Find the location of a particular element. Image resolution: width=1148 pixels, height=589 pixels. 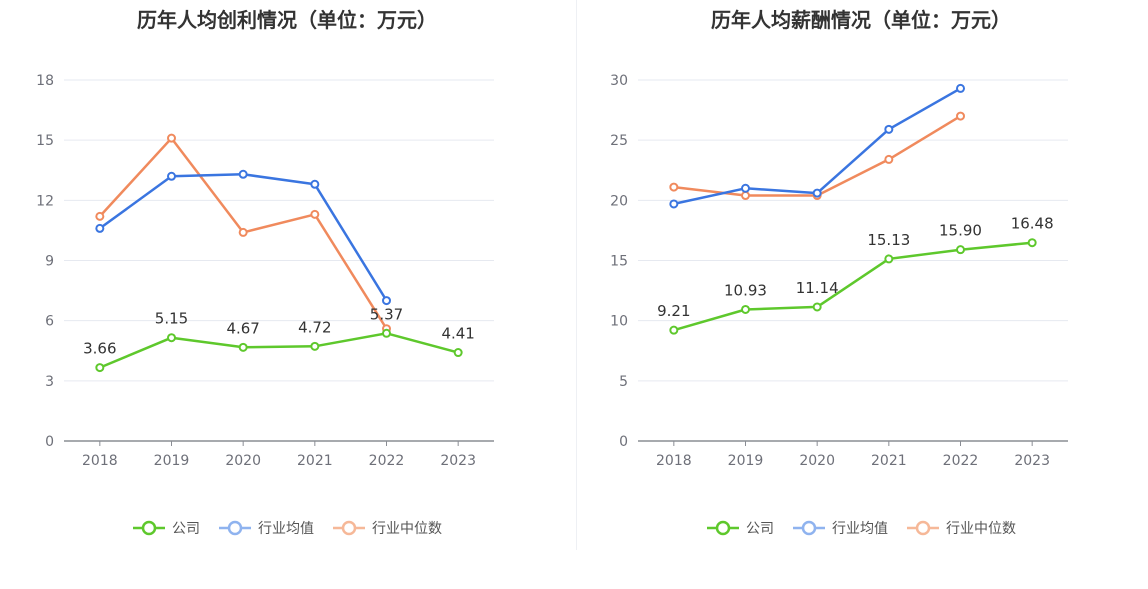

chart-title: 历年人均创利情况（单位：万元） is located at coordinates (287, 20).